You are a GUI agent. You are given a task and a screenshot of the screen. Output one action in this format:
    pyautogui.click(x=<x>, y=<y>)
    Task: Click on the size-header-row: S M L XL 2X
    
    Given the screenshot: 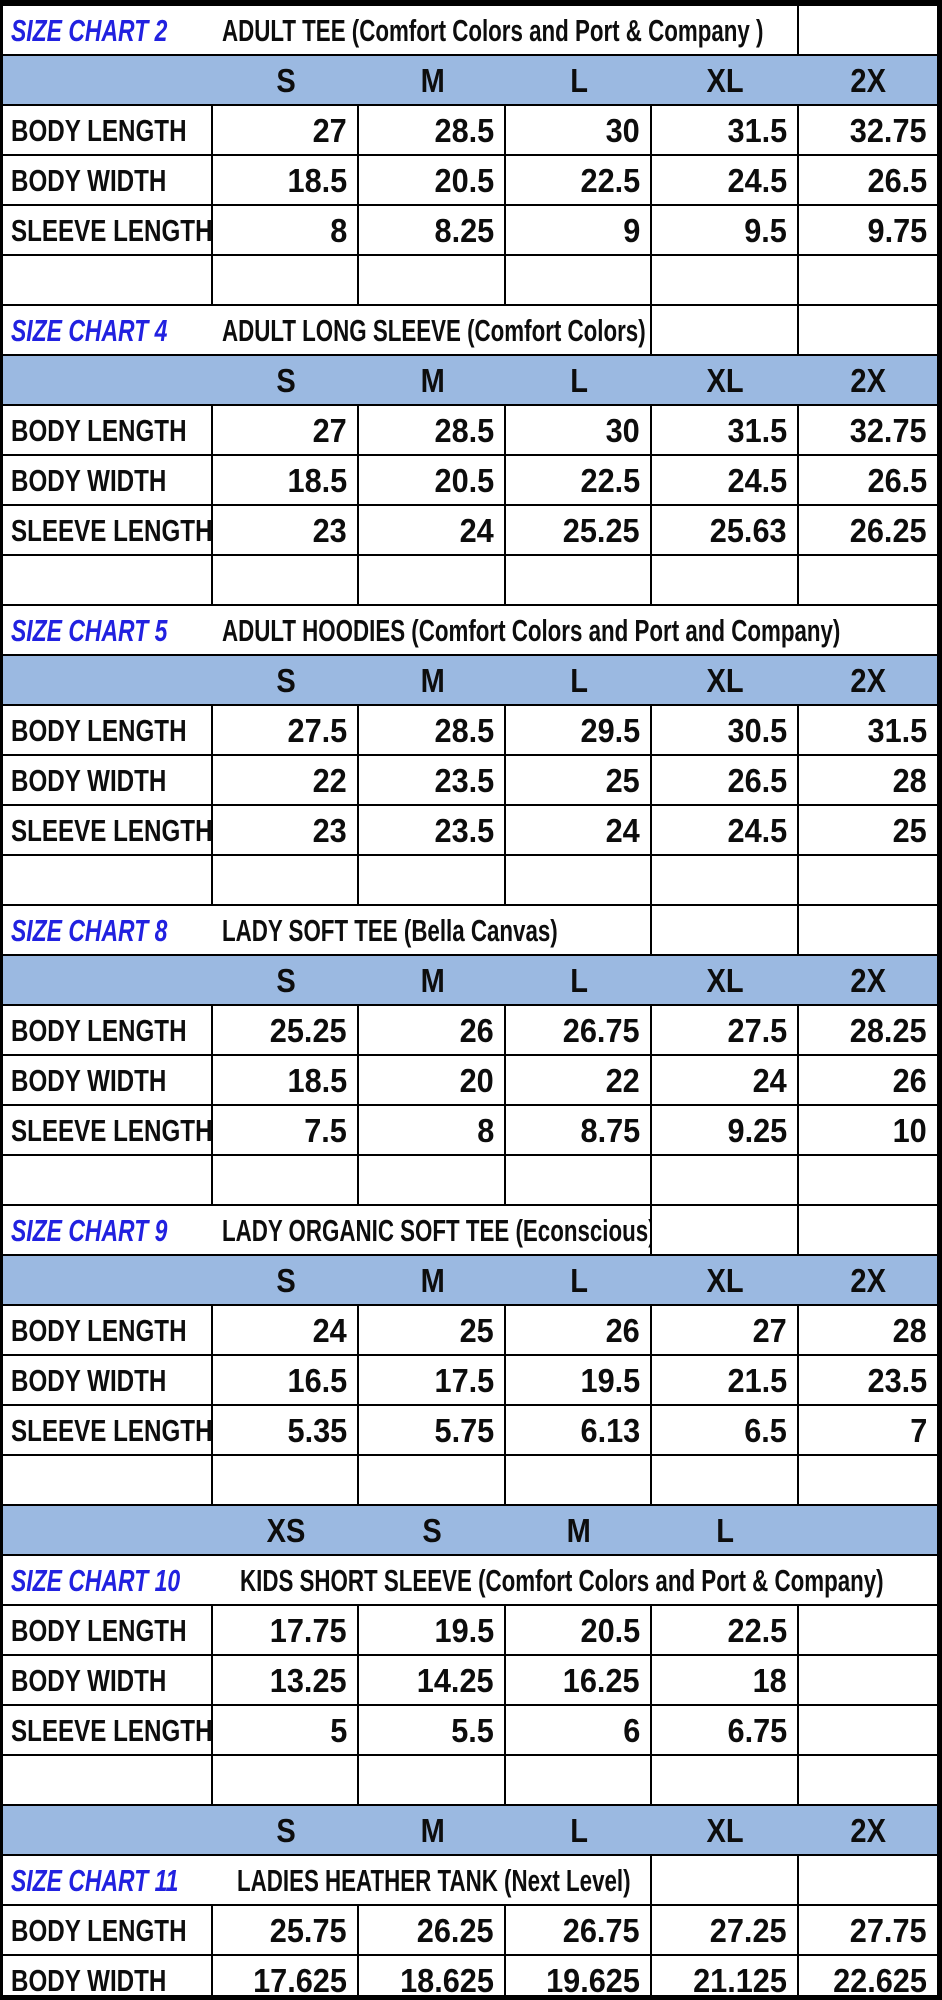 What is the action you would take?
    pyautogui.click(x=470, y=1831)
    